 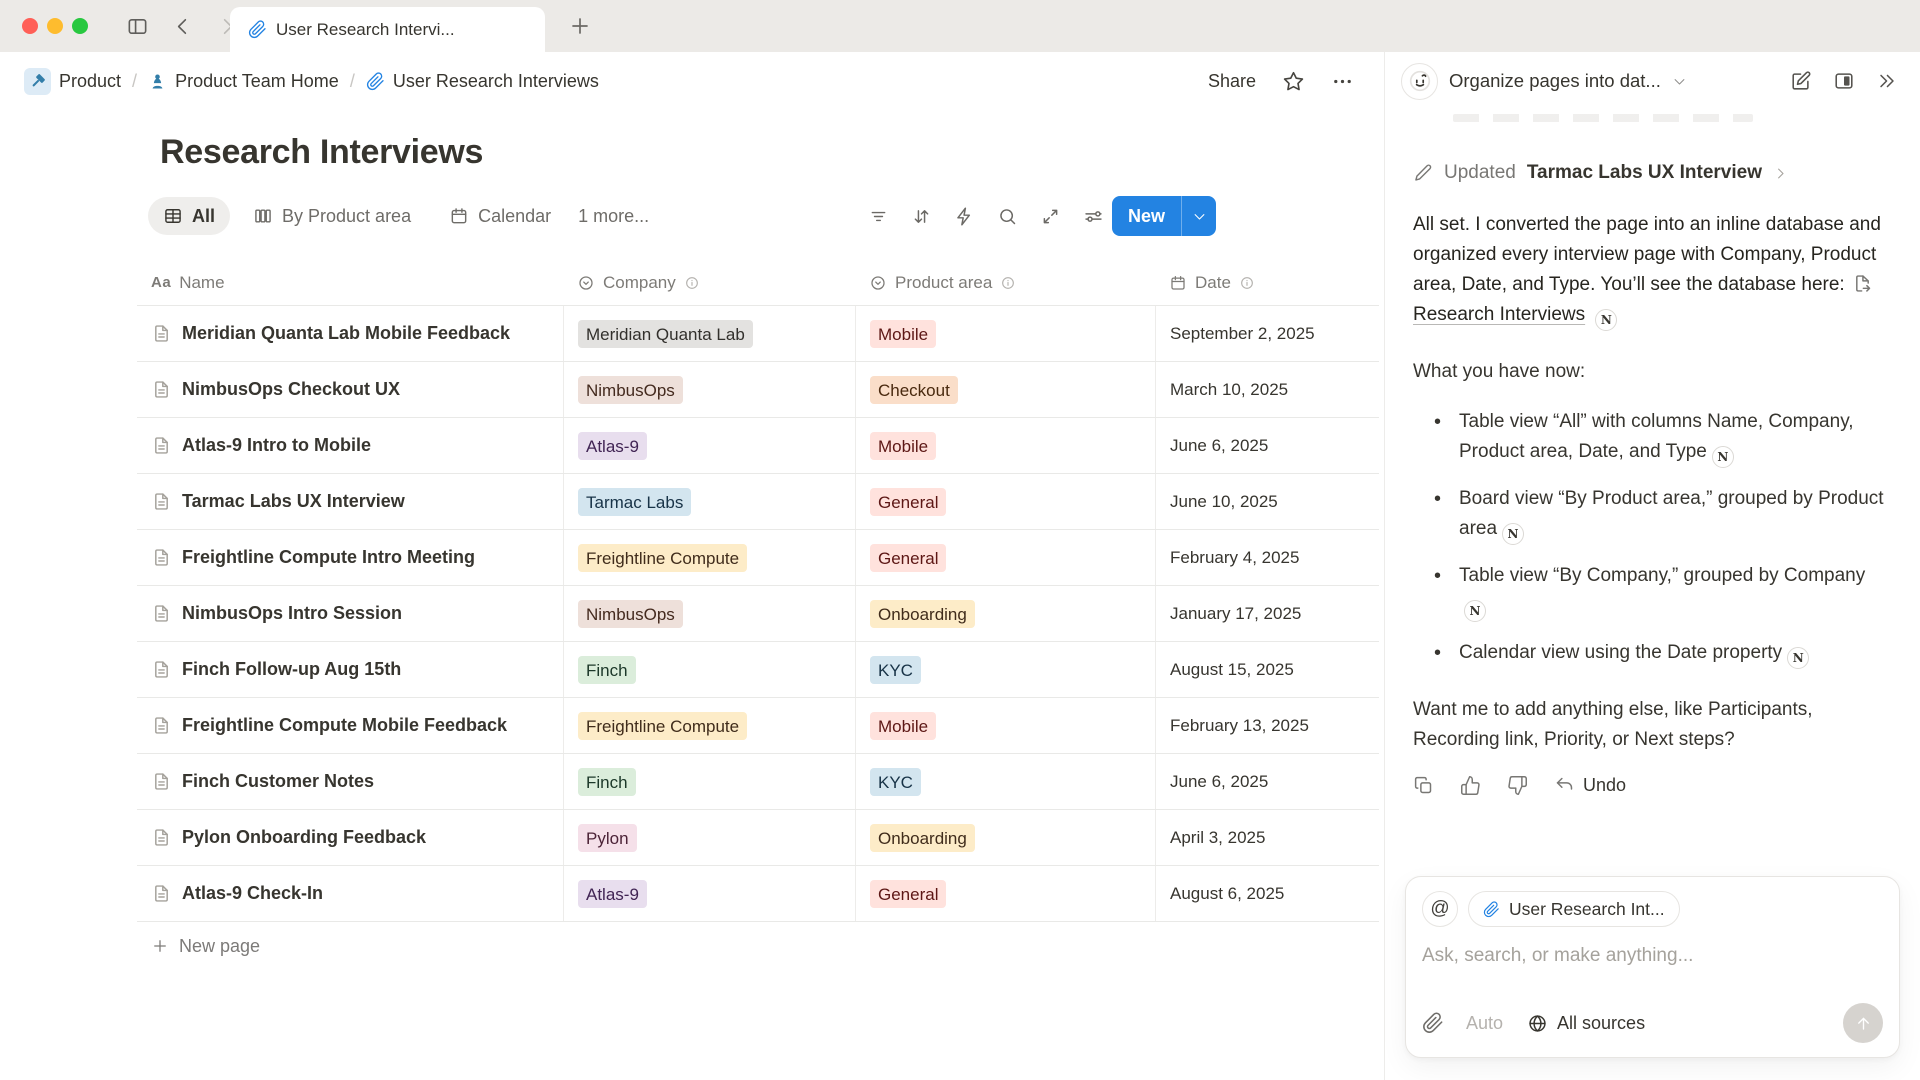 I want to click on product-area-cell: Checkout, so click(x=1005, y=389).